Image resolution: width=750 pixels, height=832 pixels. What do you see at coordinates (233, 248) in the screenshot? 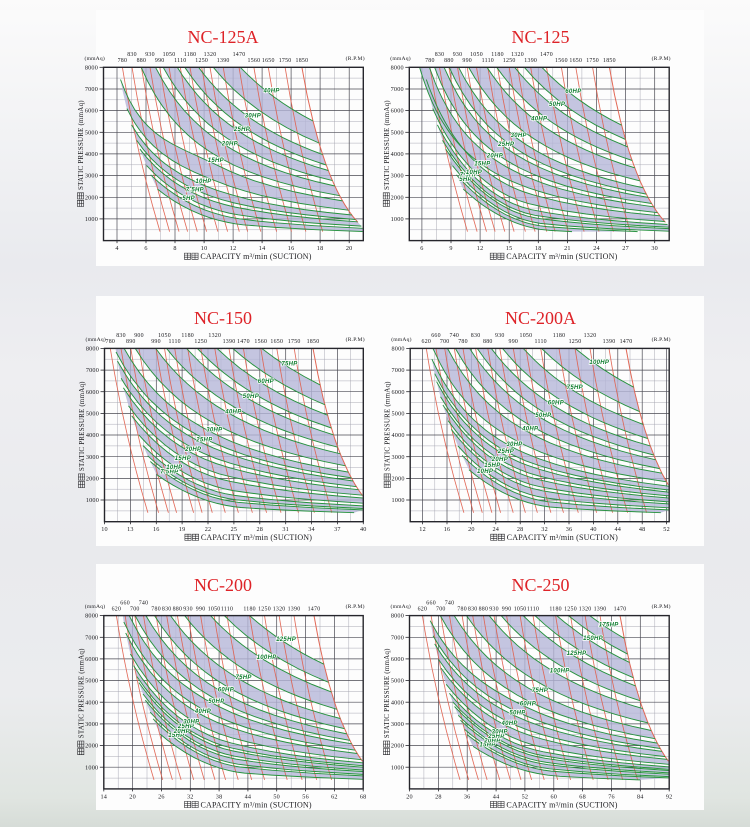
I see `svg-text: 12` at bounding box center [233, 248].